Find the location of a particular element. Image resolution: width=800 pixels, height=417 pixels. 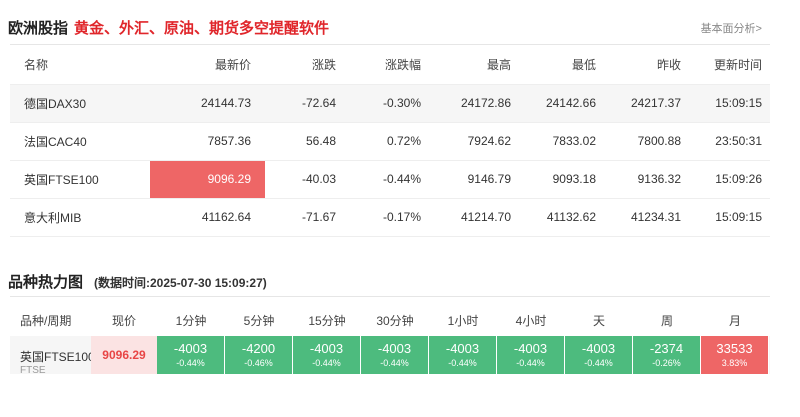

heat-cell-value: 33533 is located at coordinates (734, 348).